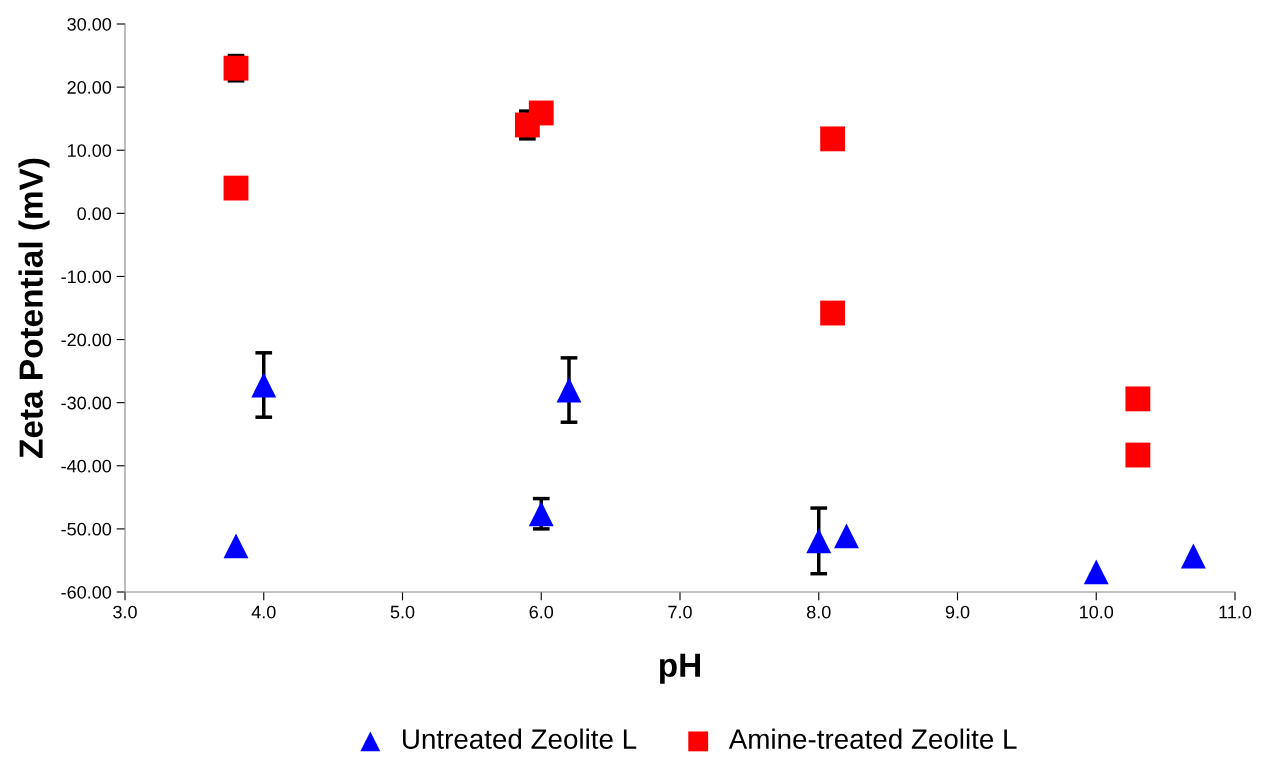  I want to click on y-tick-label: -10.00, so click(86, 277).